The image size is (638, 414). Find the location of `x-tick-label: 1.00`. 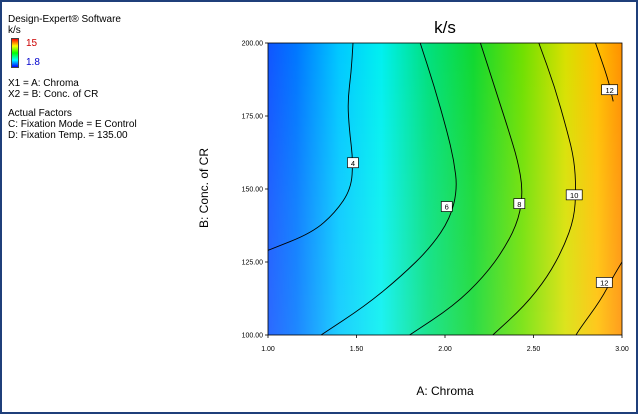

x-tick-label: 1.00 is located at coordinates (268, 349).